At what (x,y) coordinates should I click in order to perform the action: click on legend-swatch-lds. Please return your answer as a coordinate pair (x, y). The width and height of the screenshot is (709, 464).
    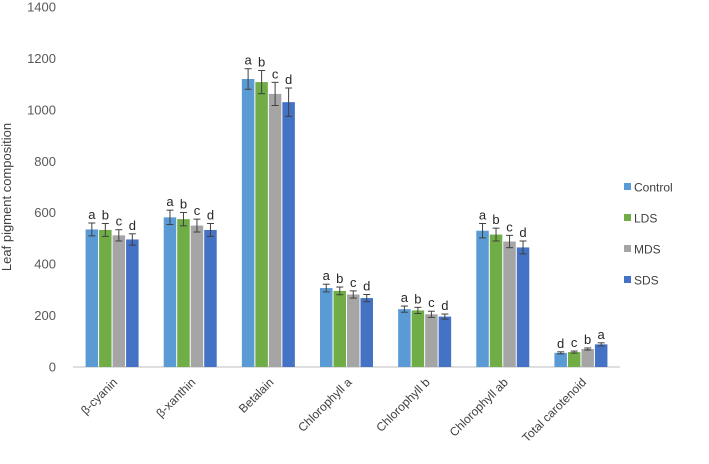
    Looking at the image, I should click on (627, 217).